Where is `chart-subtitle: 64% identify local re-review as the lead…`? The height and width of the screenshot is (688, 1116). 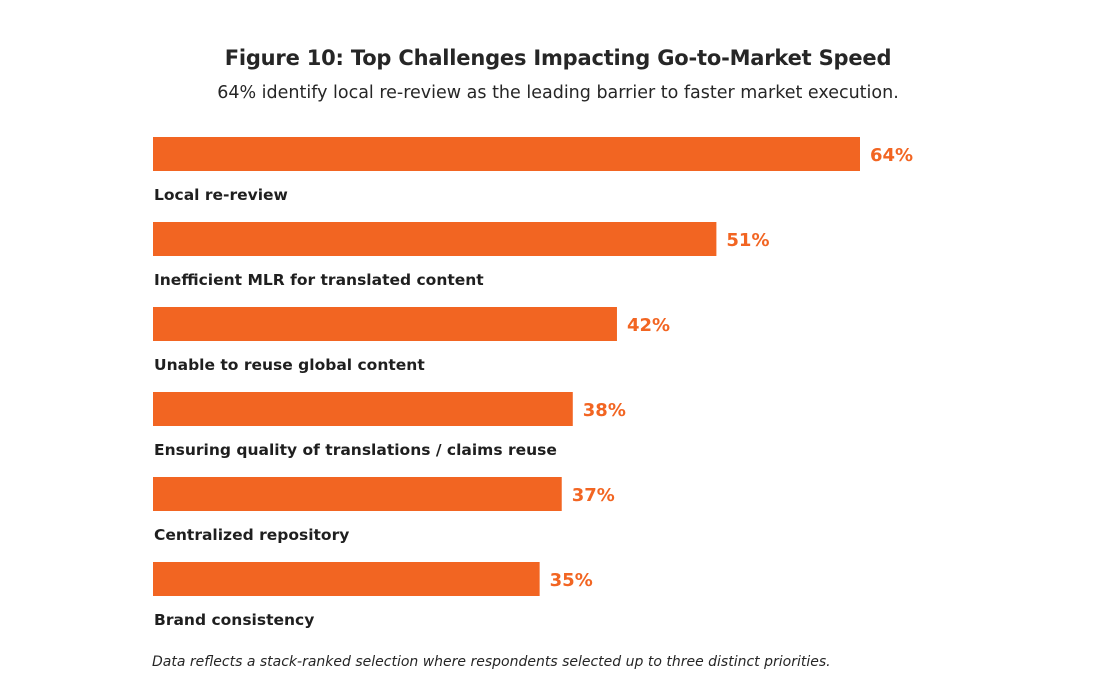 chart-subtitle: 64% identify local re-review as the lead… is located at coordinates (558, 93).